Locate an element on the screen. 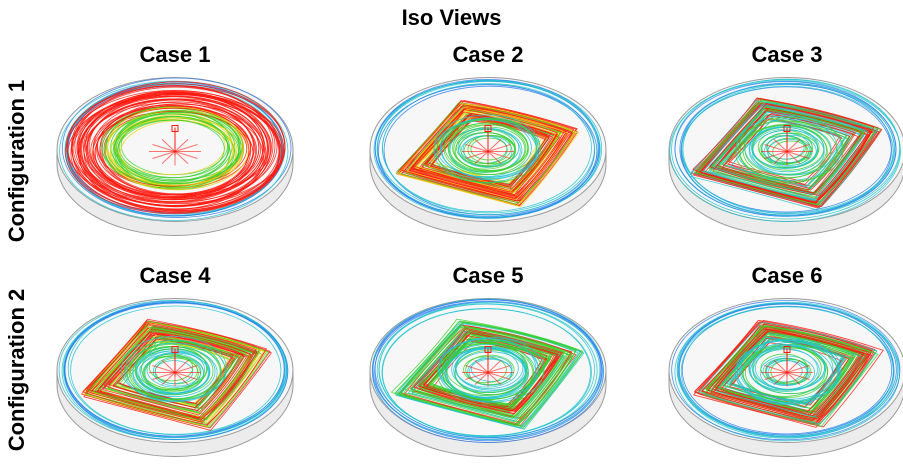 This screenshot has height=470, width=903. vessel-top is located at coordinates (785, 370).